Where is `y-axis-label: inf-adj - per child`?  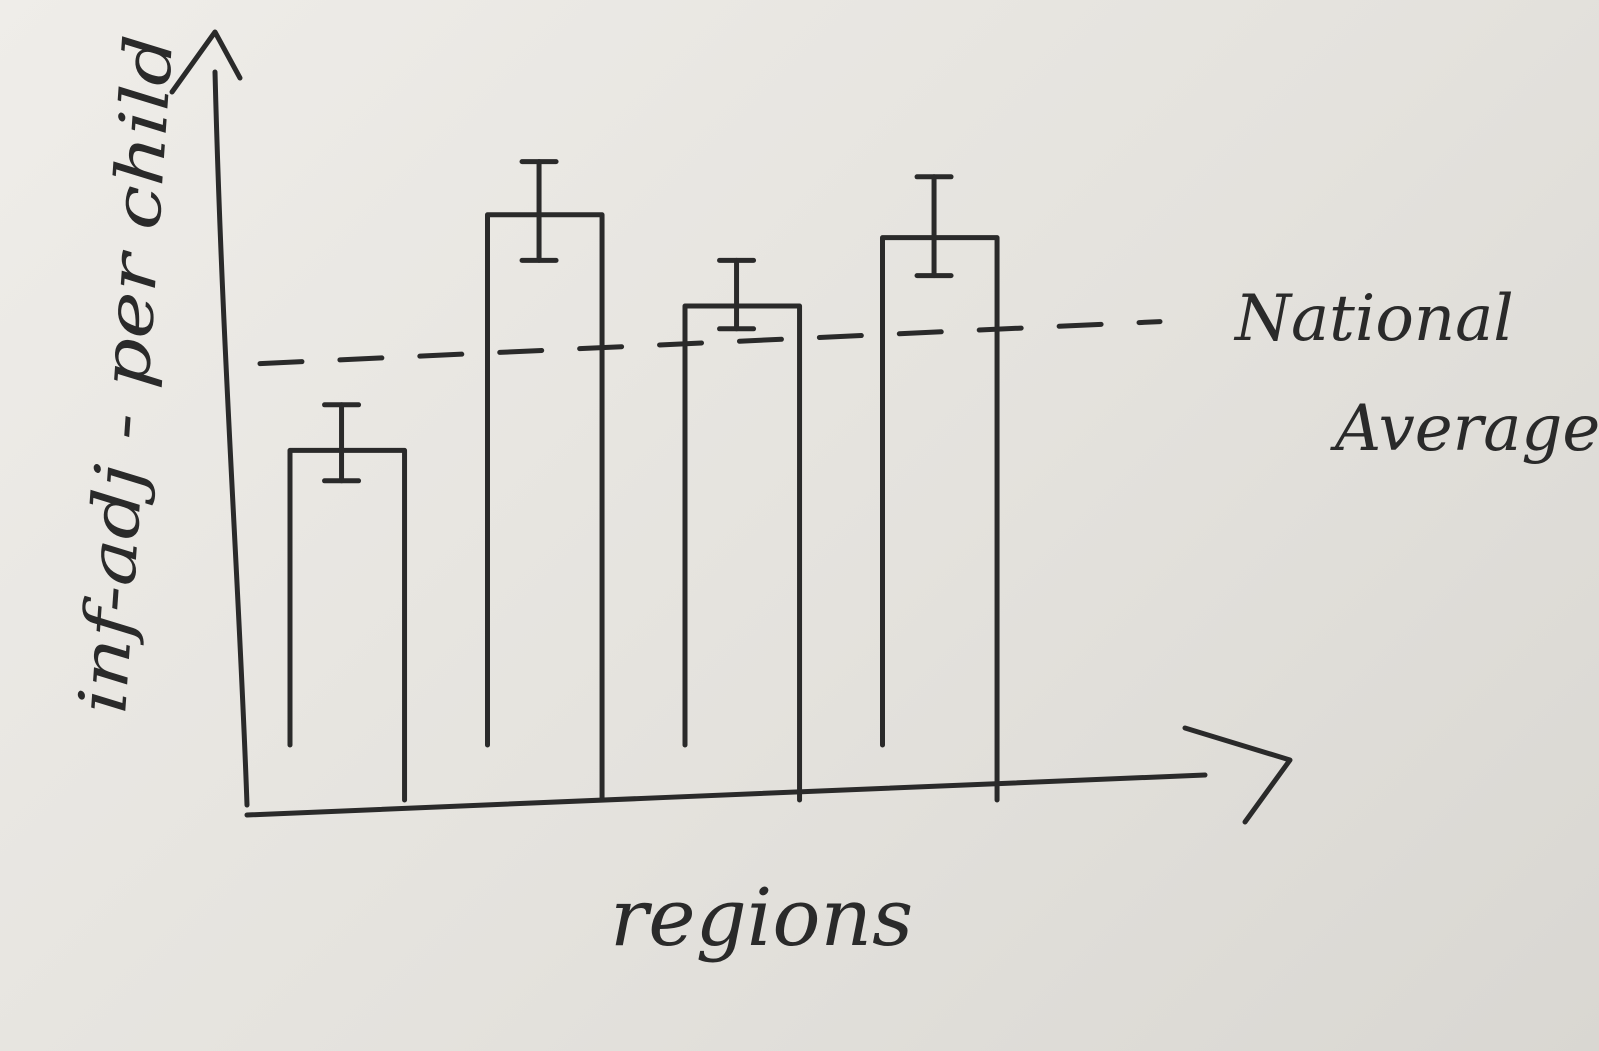 y-axis-label: inf-adj - per child is located at coordinates (126, 374).